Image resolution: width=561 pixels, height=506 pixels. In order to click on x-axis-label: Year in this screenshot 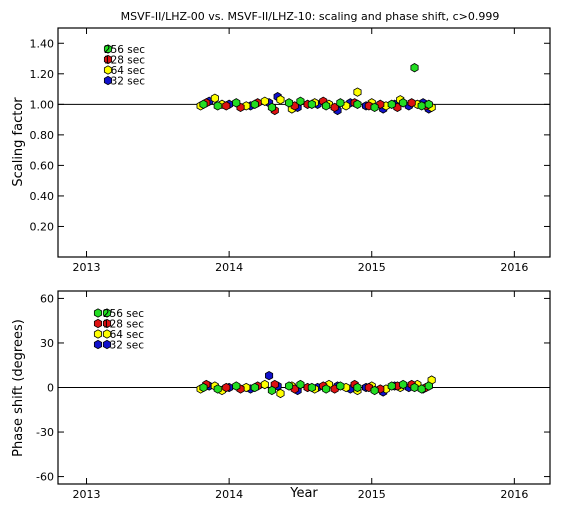, I will do `click(303, 493)`.